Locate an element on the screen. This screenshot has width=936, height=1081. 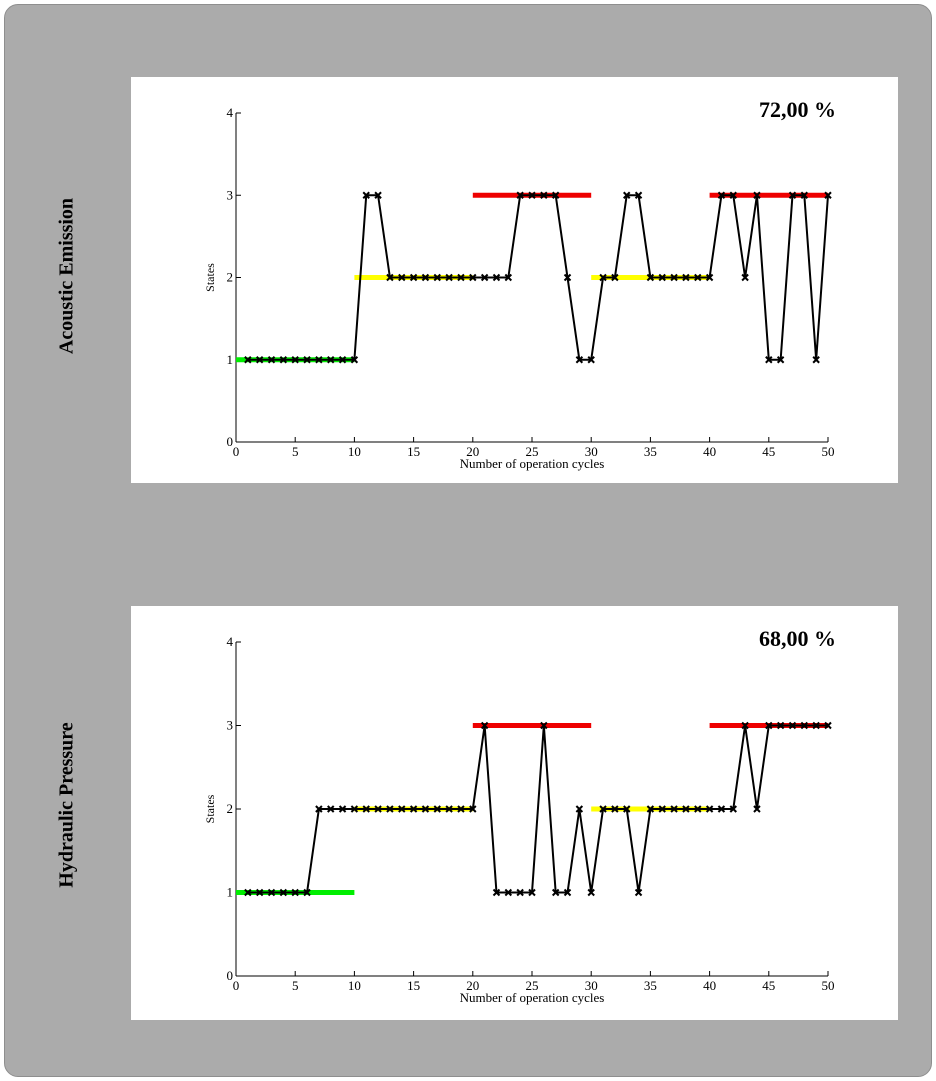
x-tick-label: 10 is located at coordinates (354, 451).